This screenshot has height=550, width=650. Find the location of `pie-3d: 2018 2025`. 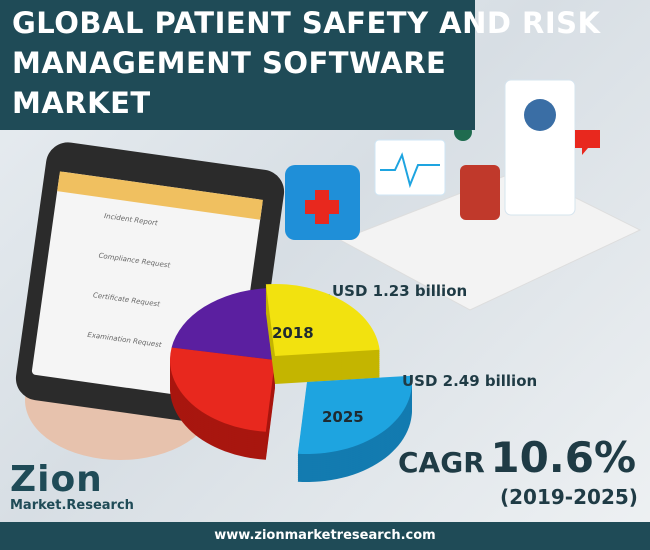

pie-3d: 2018 2025 is located at coordinates (291, 383).